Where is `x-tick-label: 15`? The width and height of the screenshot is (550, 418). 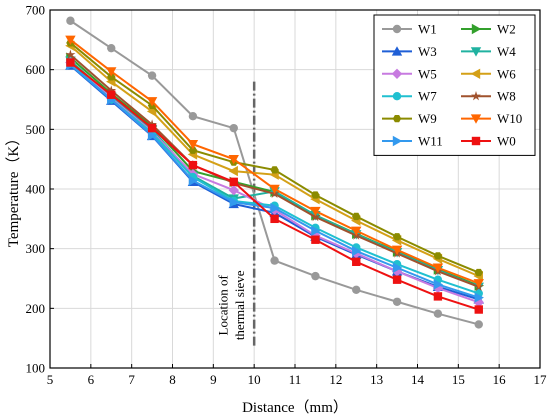
x-tick-label: 15 is located at coordinates (458, 379).